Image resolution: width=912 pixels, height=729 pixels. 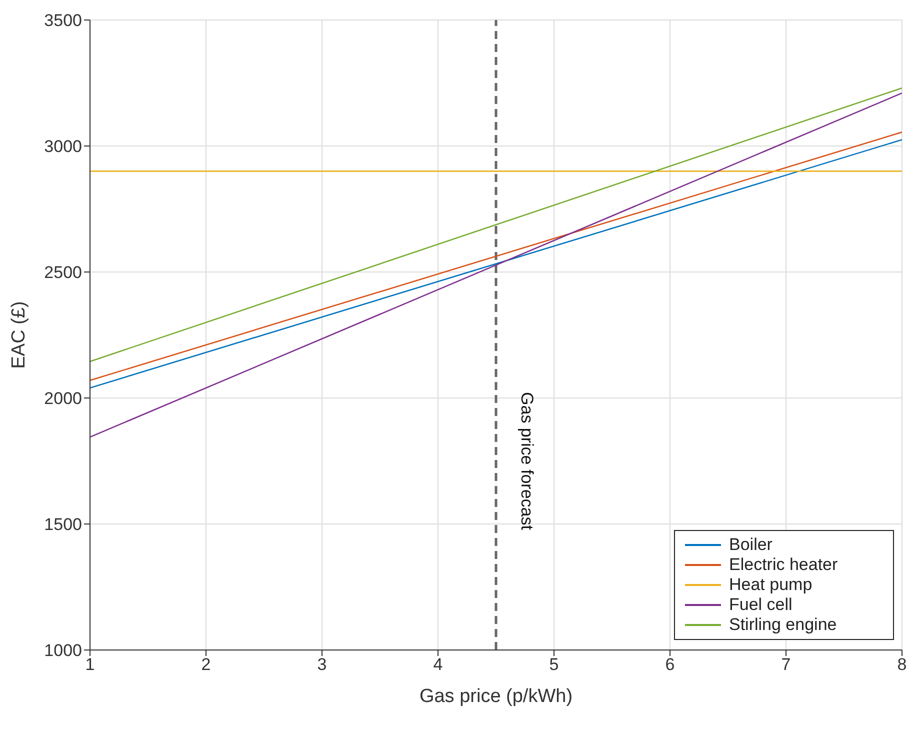 I want to click on y-axis-title: EAC (£), so click(x=19, y=335).